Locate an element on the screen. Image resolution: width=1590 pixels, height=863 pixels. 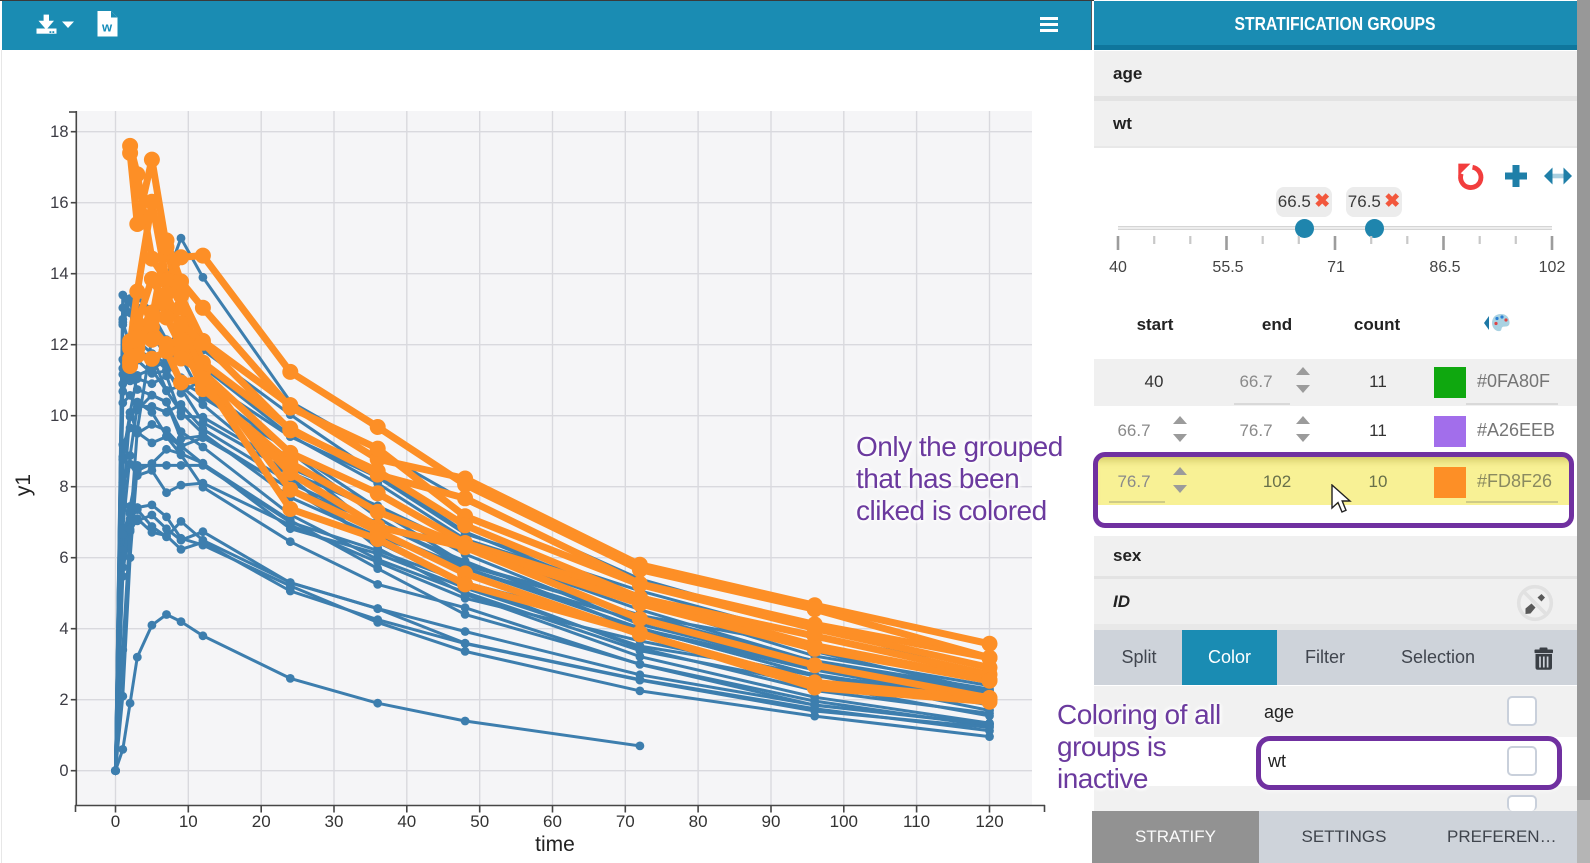
svg-text: w is located at coordinates (107, 27).